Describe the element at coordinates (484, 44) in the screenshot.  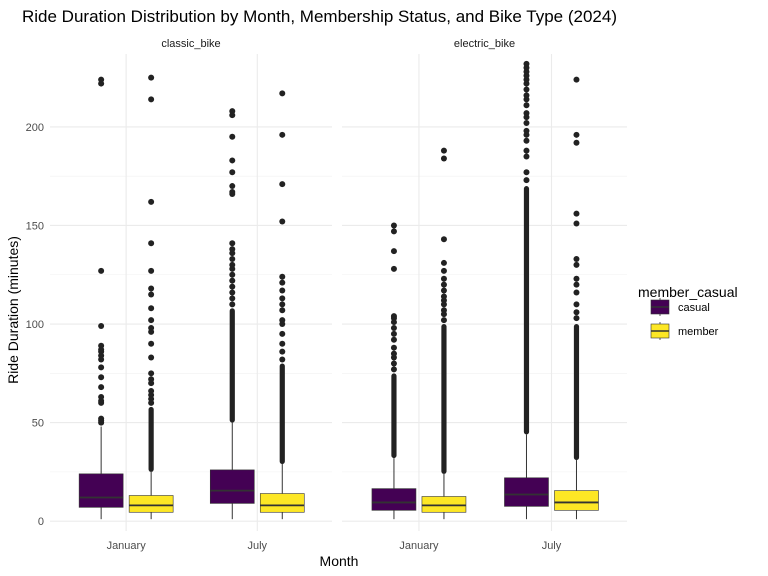
I see `facet-strip-label: electric_bike` at that location.